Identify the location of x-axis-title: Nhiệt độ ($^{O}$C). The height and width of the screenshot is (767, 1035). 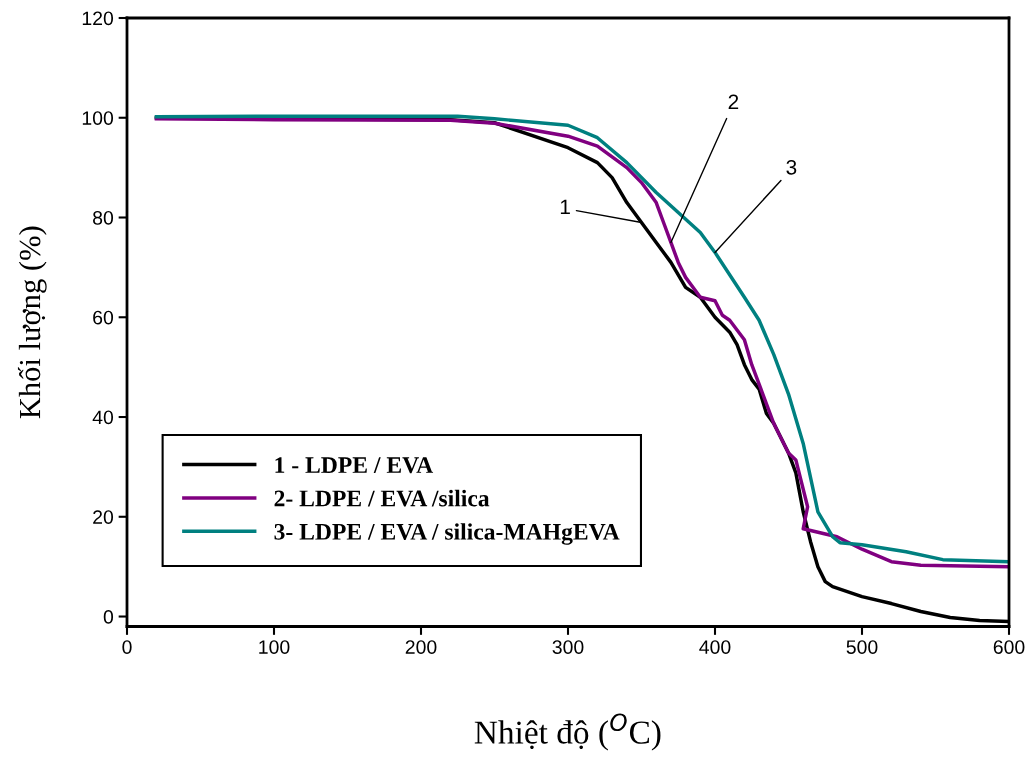
(567, 732).